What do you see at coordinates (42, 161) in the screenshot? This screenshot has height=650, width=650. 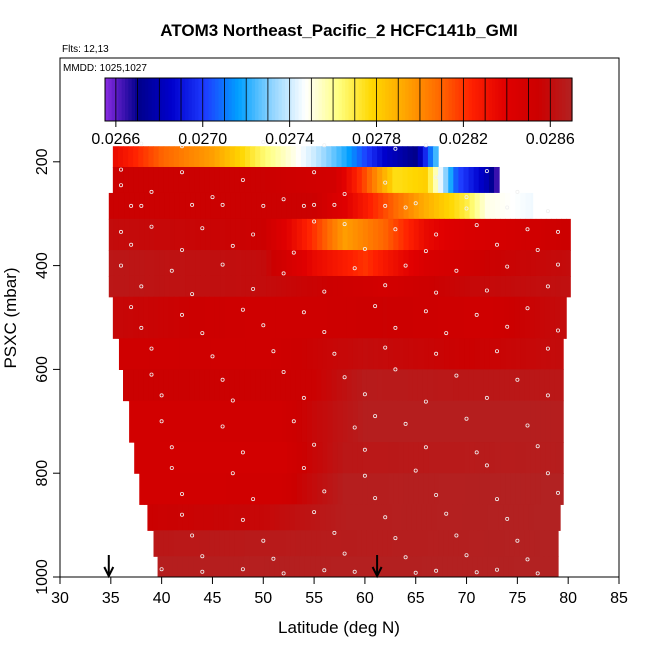 I see `y-tick-label: 200` at bounding box center [42, 161].